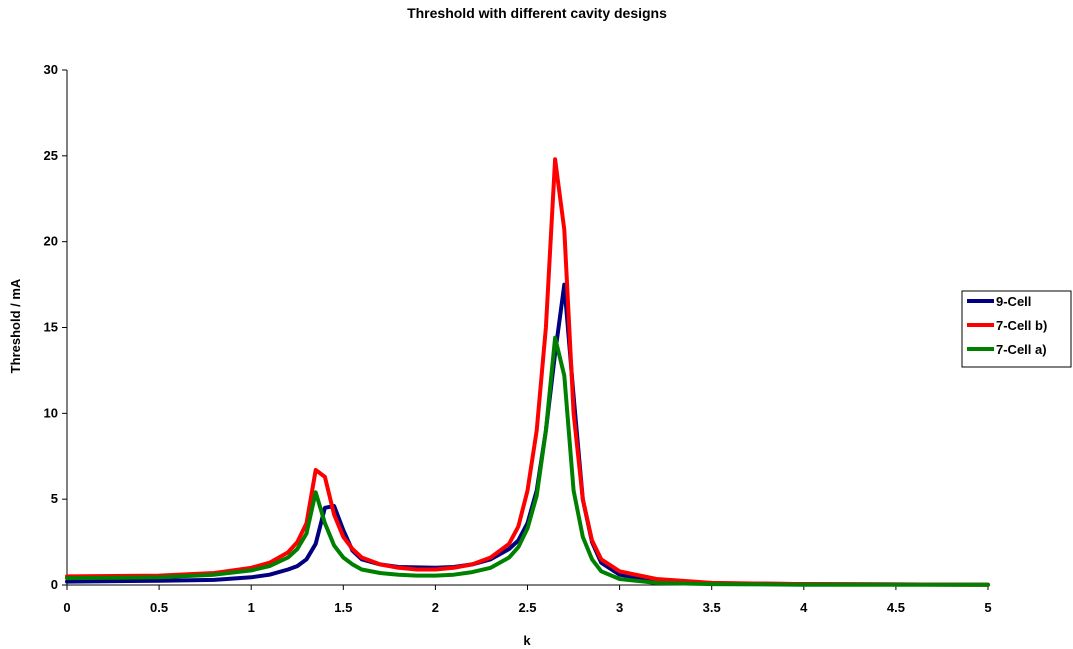 The image size is (1073, 649). I want to click on legend-items: 9-Cell 7-Cell b) 7-Cell a), so click(1007, 325).